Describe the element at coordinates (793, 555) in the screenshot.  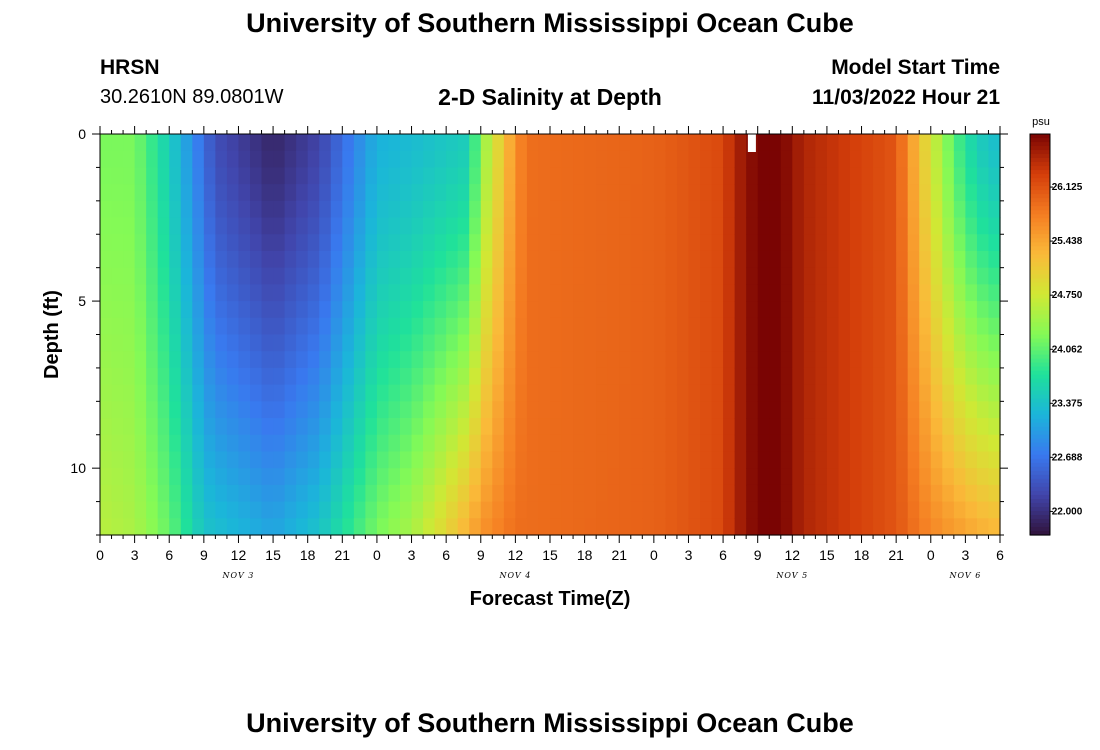
I see `x-tick-label: 12` at that location.